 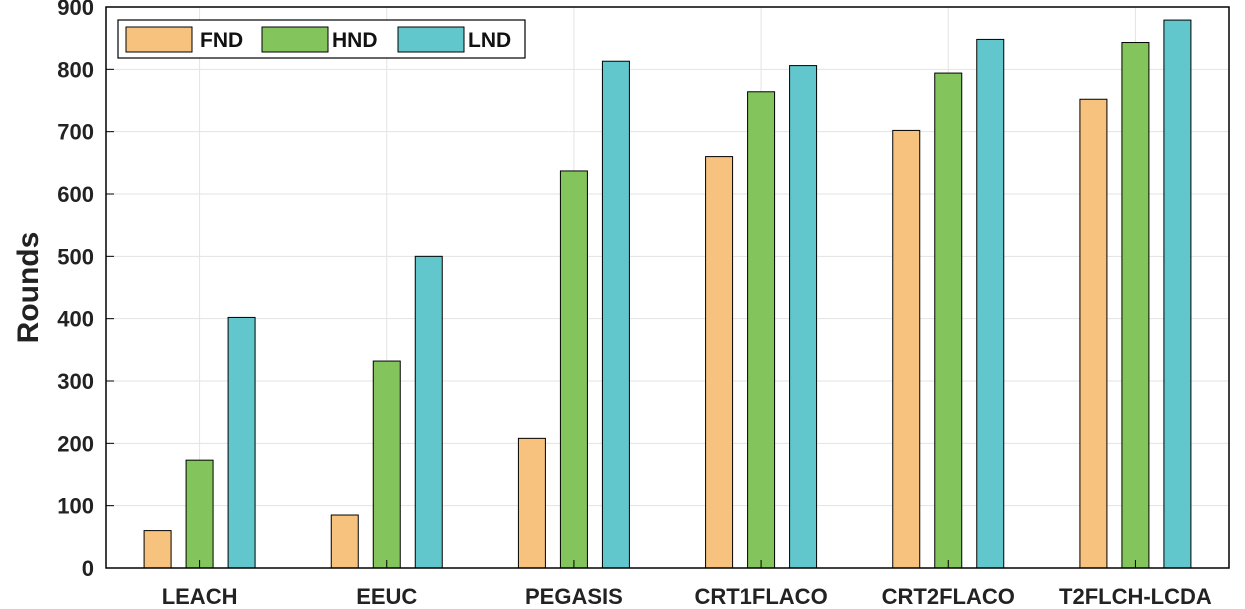 What do you see at coordinates (75, 506) in the screenshot?
I see `y-tick-label: 100` at bounding box center [75, 506].